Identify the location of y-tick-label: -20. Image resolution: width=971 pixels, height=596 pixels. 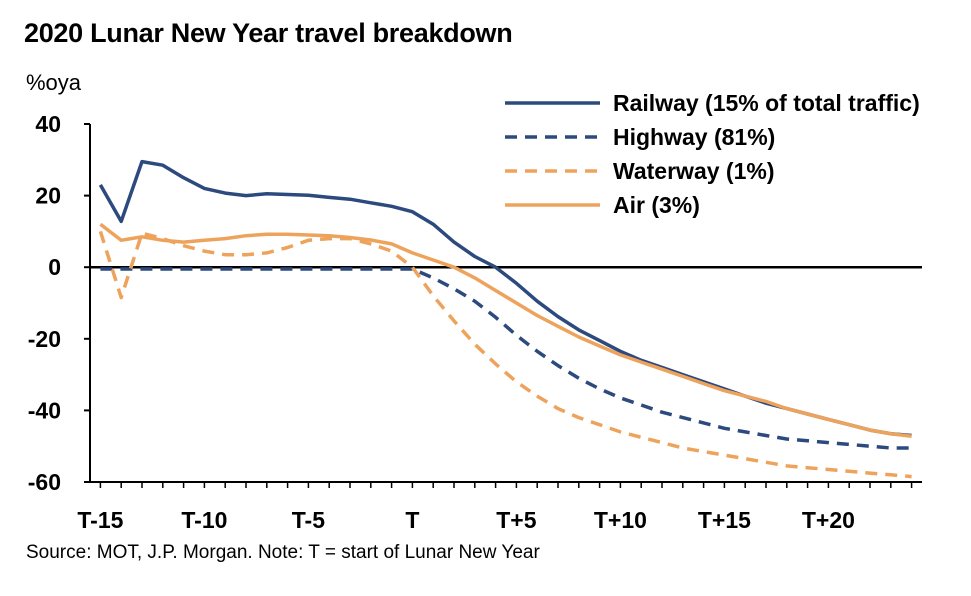
(44, 339).